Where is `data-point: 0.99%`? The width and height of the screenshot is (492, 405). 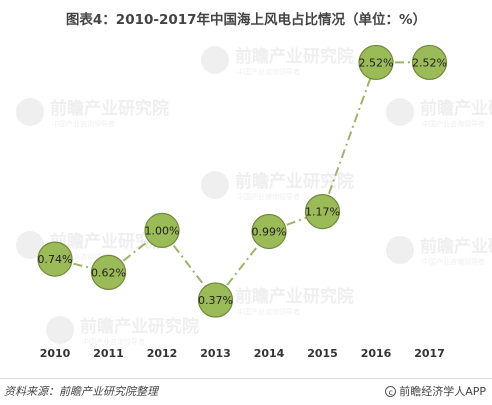
data-point: 0.99% is located at coordinates (269, 231).